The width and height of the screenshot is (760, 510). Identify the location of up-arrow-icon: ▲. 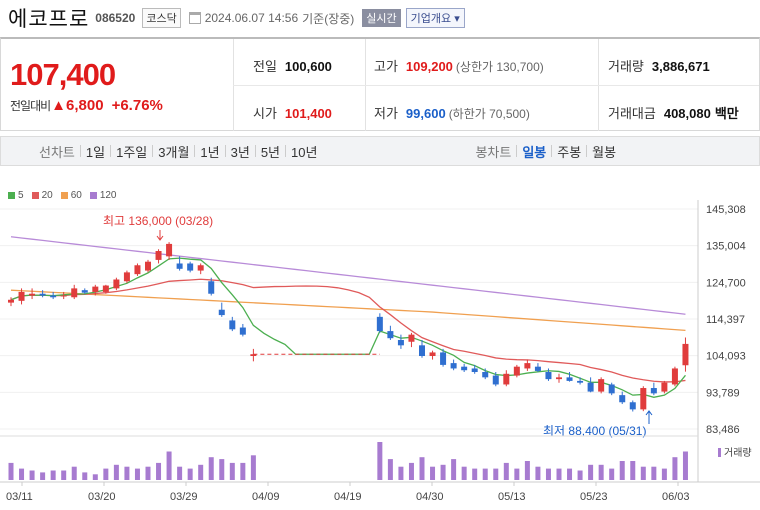
(59, 105).